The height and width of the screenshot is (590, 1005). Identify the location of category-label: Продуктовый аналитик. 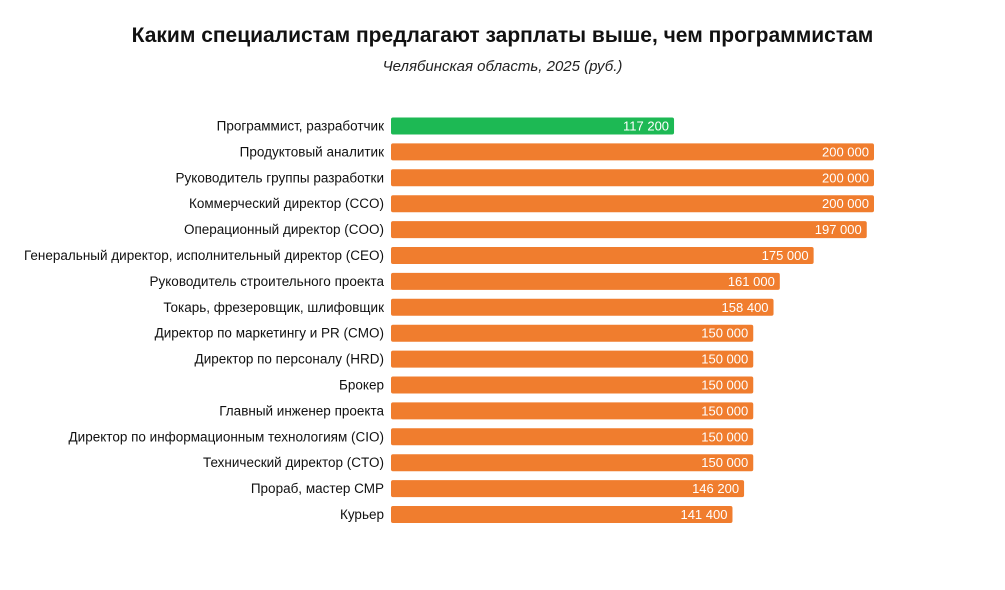
(312, 151).